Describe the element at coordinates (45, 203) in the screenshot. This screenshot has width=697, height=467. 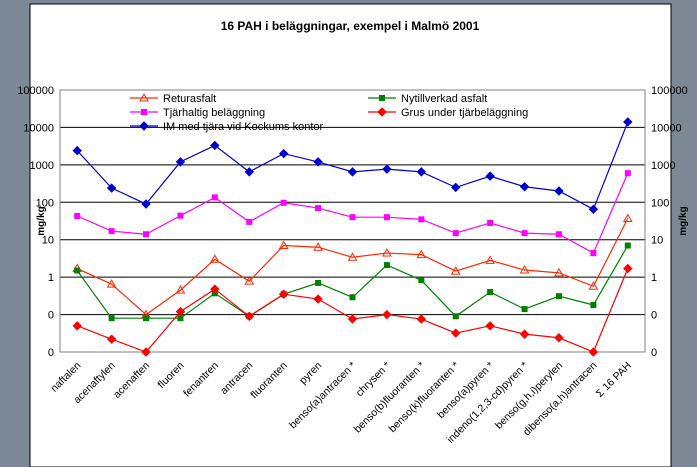
I see `y-tick-label: 100` at that location.